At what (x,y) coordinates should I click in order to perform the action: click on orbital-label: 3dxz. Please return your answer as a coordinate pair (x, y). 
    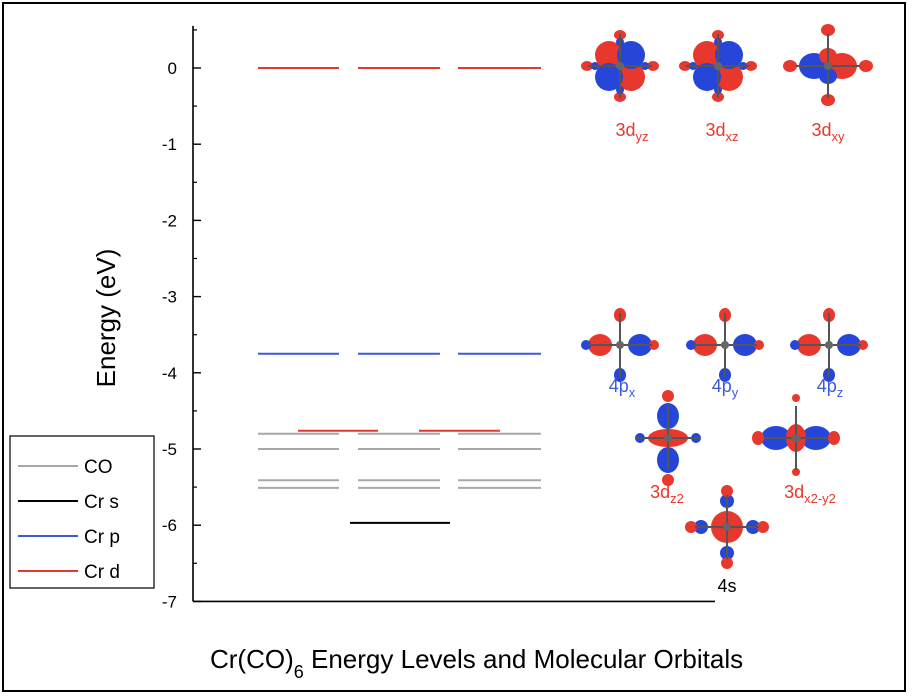
    Looking at the image, I should click on (721, 132).